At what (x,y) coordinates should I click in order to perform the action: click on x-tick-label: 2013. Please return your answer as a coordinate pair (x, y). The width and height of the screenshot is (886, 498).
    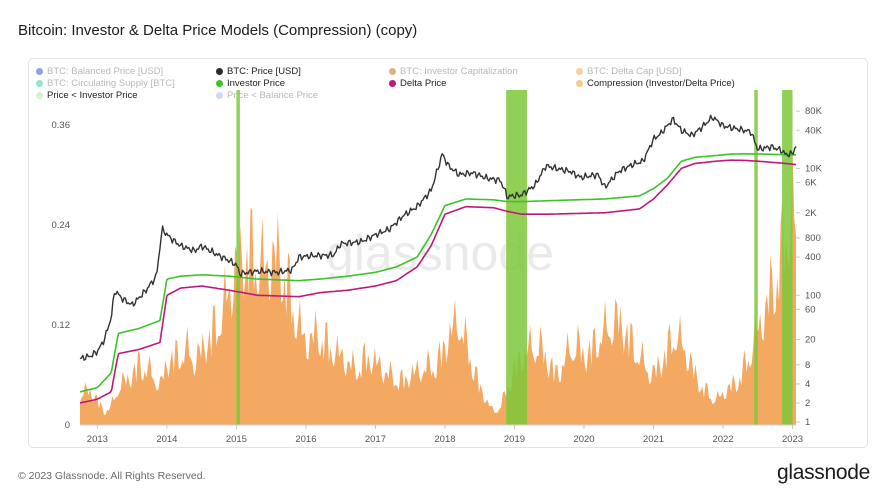
    Looking at the image, I should click on (97, 439).